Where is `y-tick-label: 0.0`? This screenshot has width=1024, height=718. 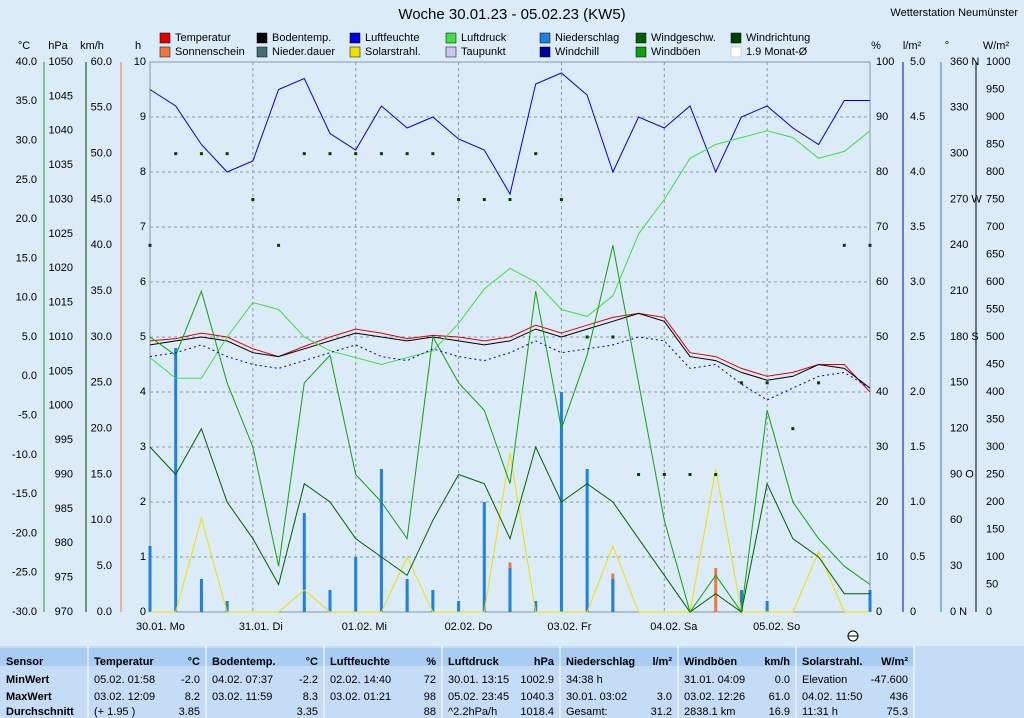
y-tick-label: 0.0 is located at coordinates (29, 376).